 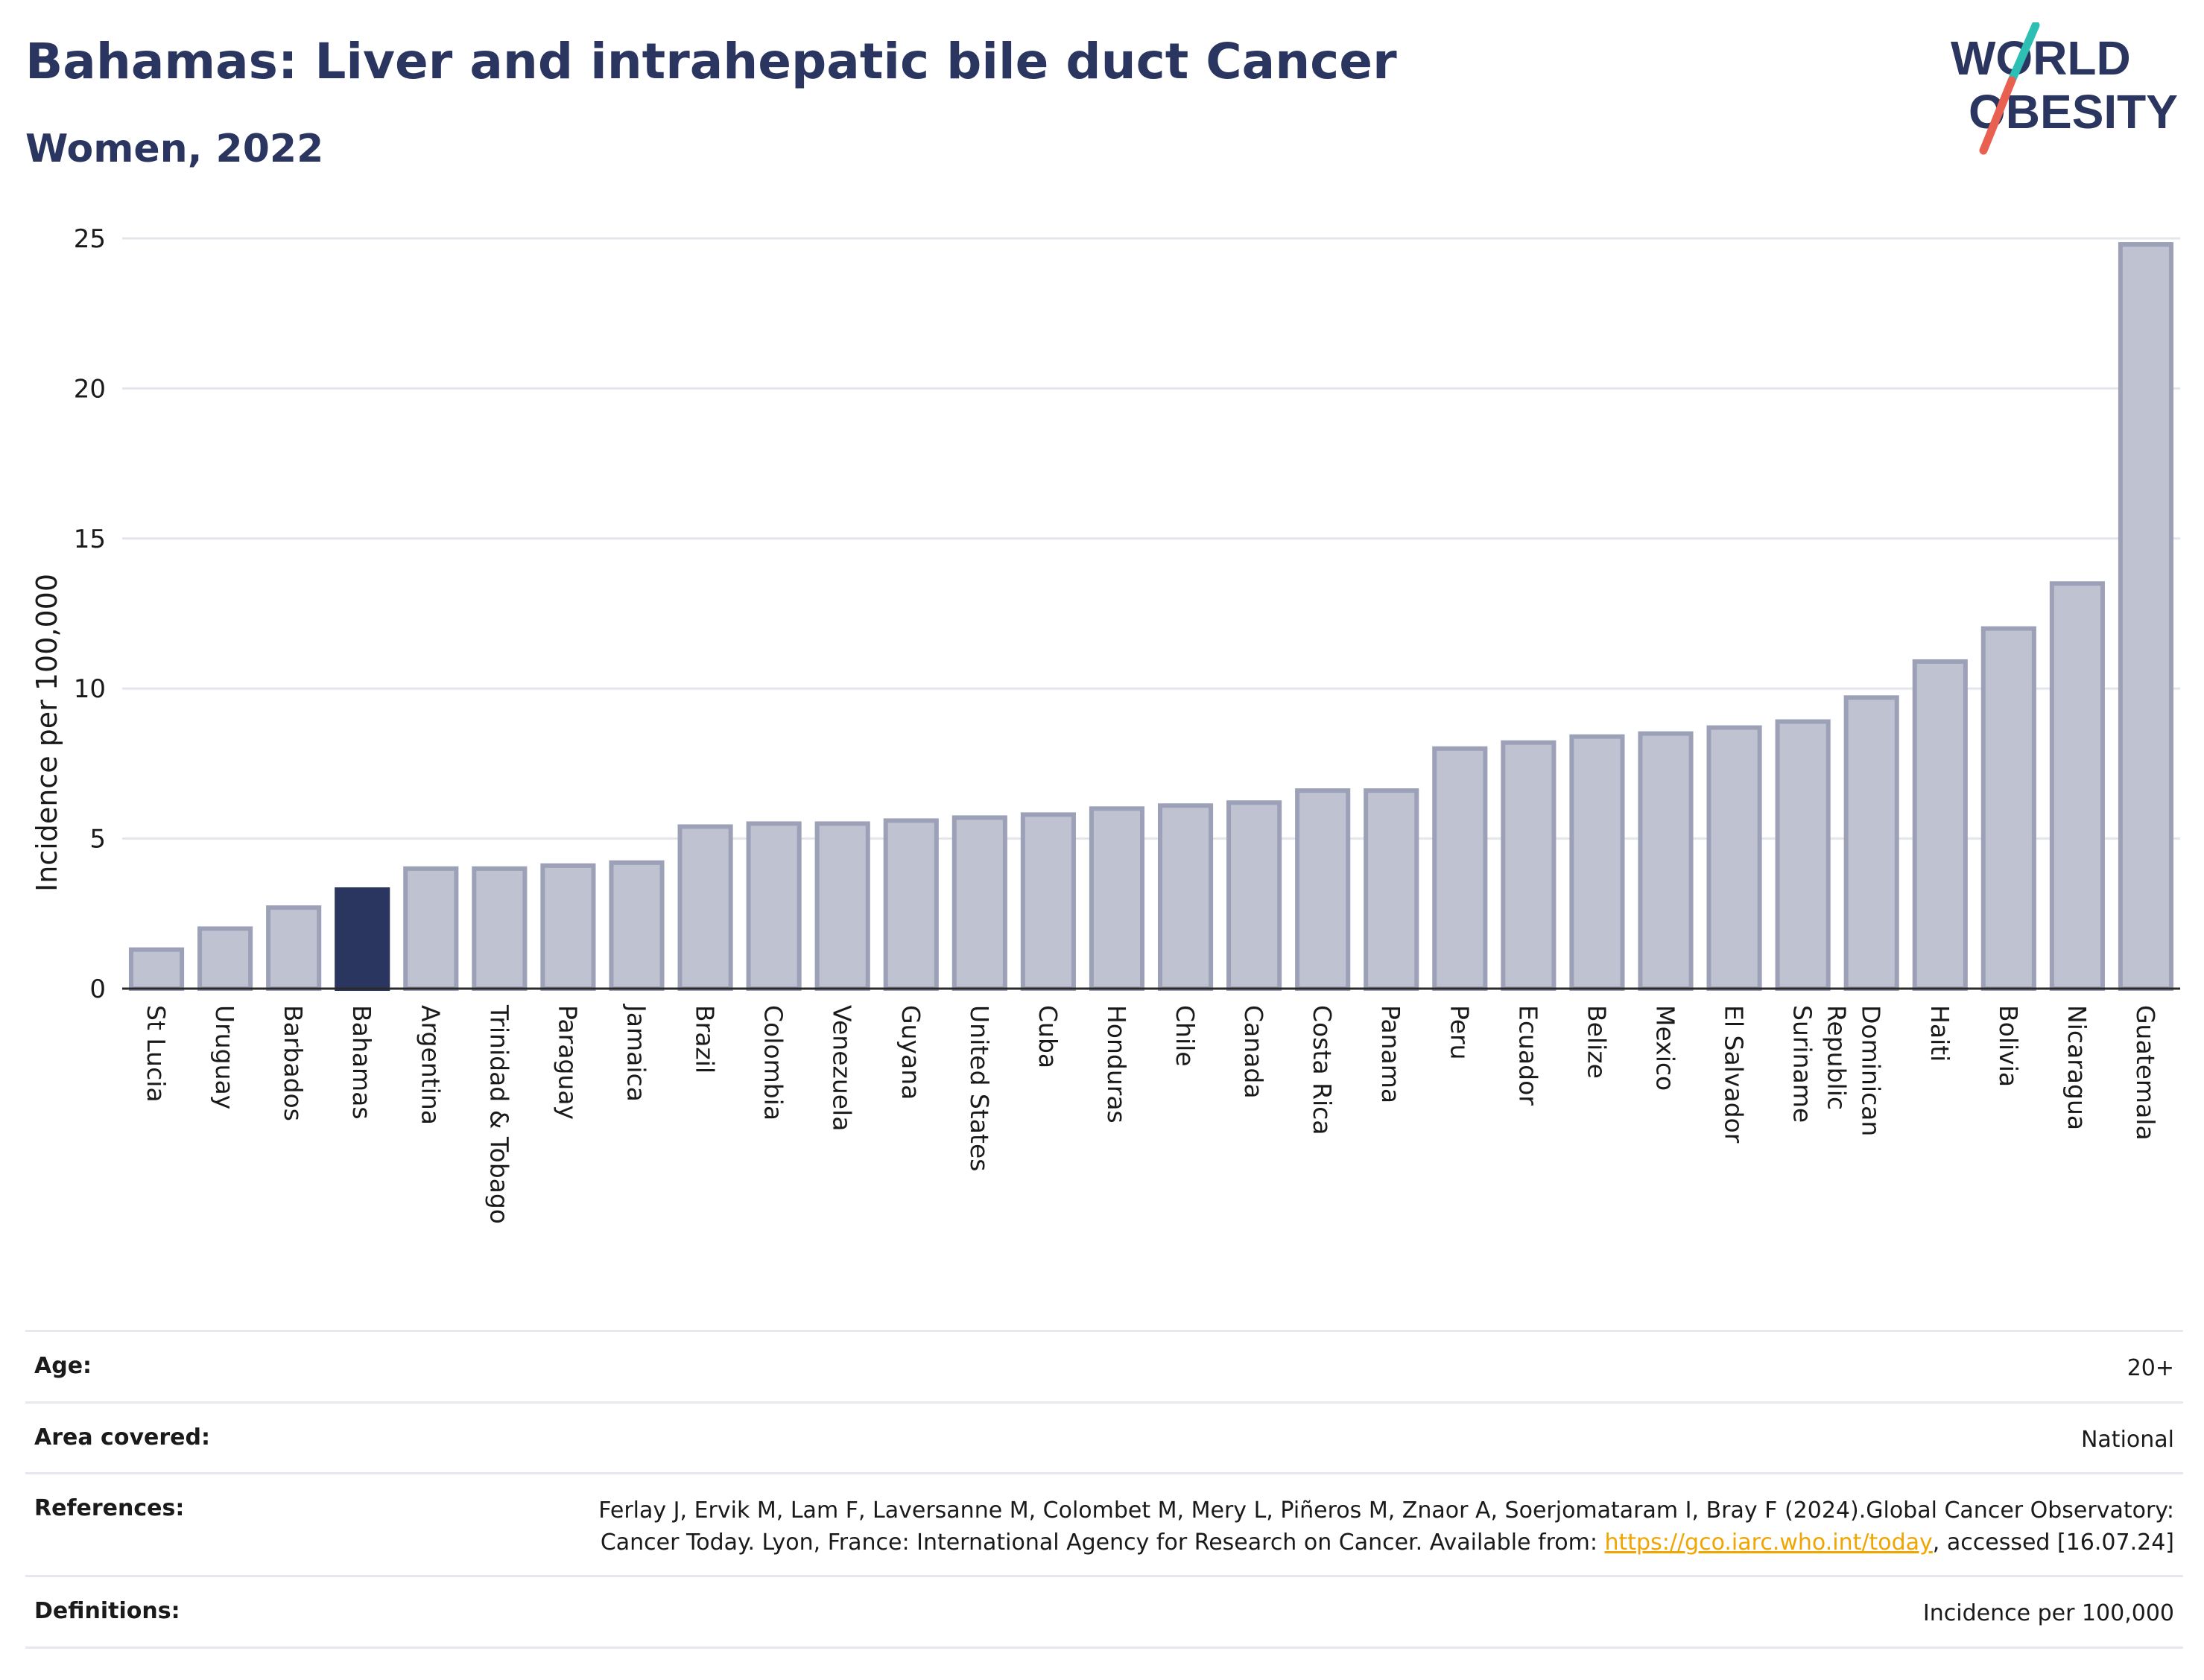 I want to click on bar-argentina, so click(x=431, y=928).